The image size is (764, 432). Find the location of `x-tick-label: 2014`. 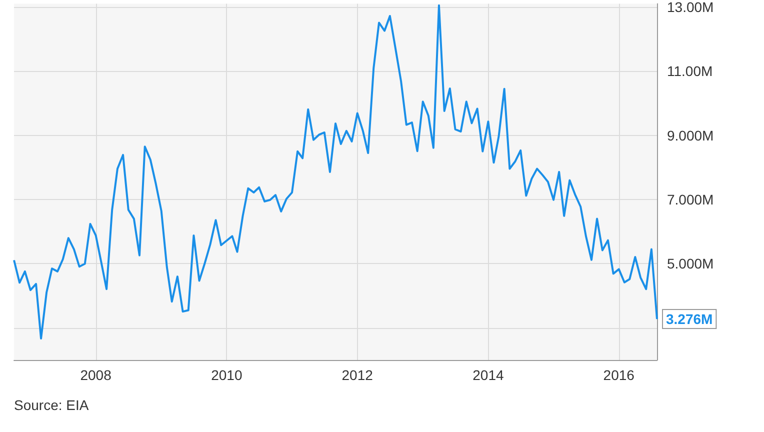

x-tick-label: 2014 is located at coordinates (488, 375).